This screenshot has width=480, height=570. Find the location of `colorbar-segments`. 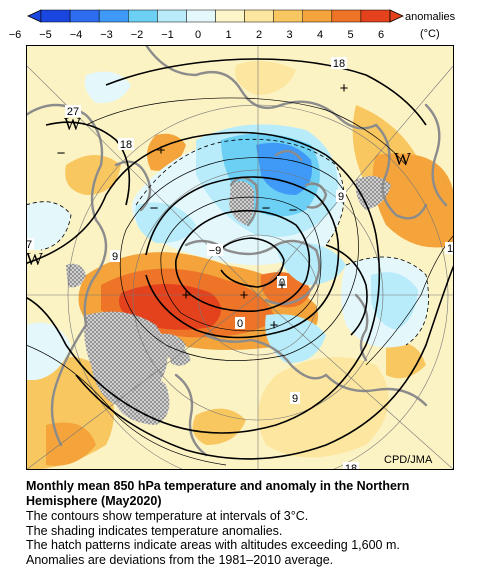

colorbar-segments is located at coordinates (215, 16).